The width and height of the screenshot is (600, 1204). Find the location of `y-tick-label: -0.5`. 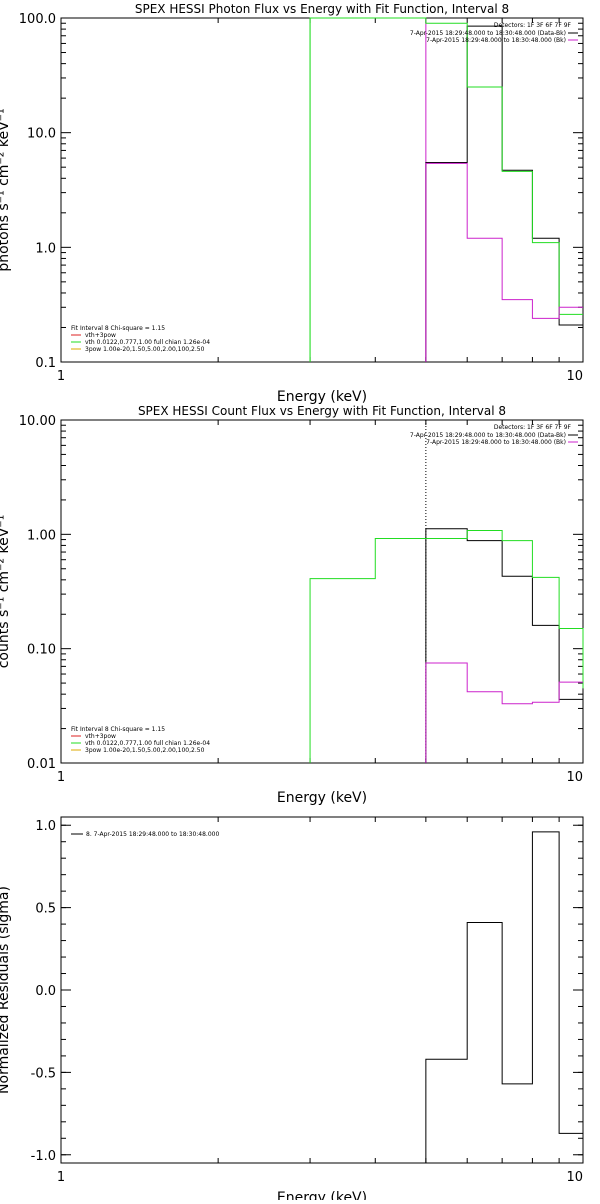

y-tick-label: -0.5 is located at coordinates (43, 1073).